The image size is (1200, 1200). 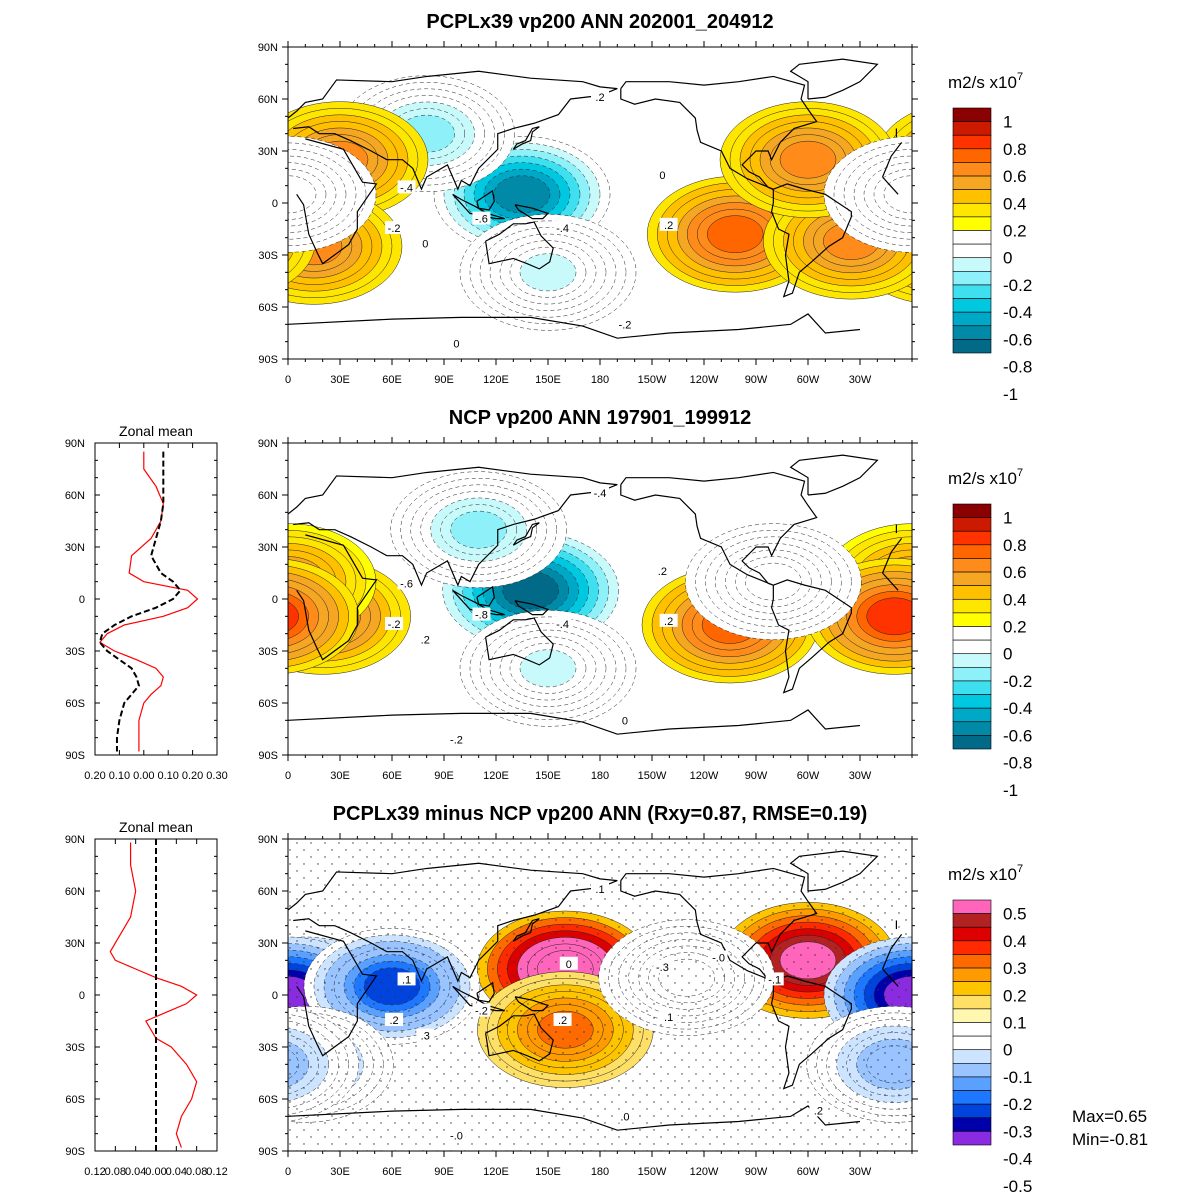 What do you see at coordinates (1017, 1159) in the screenshot?
I see `map3-colorbar-label-9: -0.4` at bounding box center [1017, 1159].